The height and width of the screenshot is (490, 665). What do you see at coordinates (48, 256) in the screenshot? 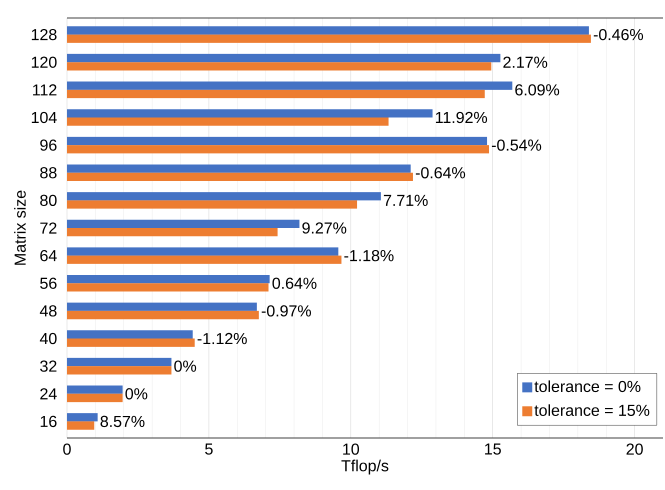
I see `y-tick-label: 64` at bounding box center [48, 256].